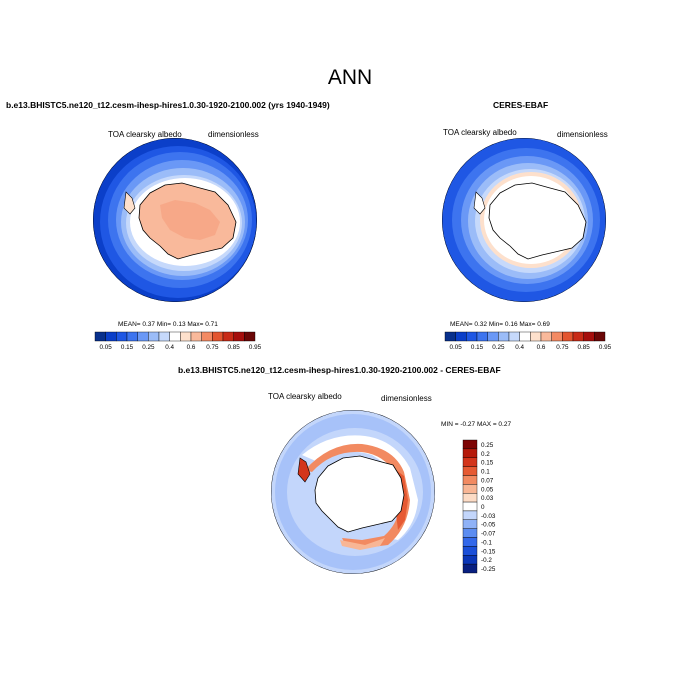 This screenshot has width=700, height=700. Describe the element at coordinates (488, 516) in the screenshot. I see `colorbar-tick-label: -0.03` at that location.